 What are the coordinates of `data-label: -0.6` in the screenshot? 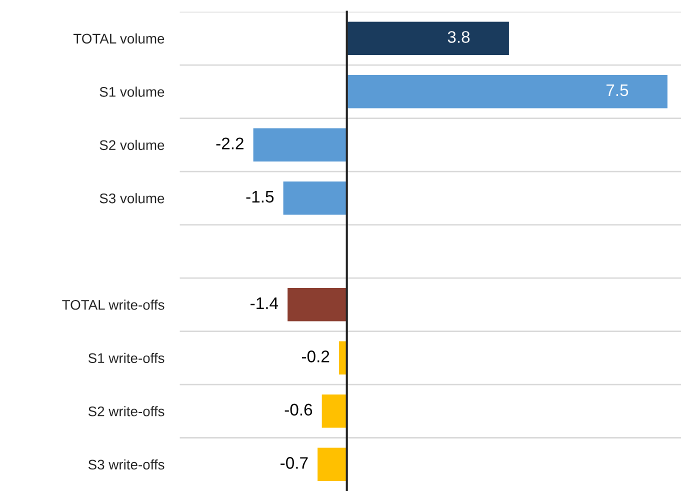 It's located at (298, 410).